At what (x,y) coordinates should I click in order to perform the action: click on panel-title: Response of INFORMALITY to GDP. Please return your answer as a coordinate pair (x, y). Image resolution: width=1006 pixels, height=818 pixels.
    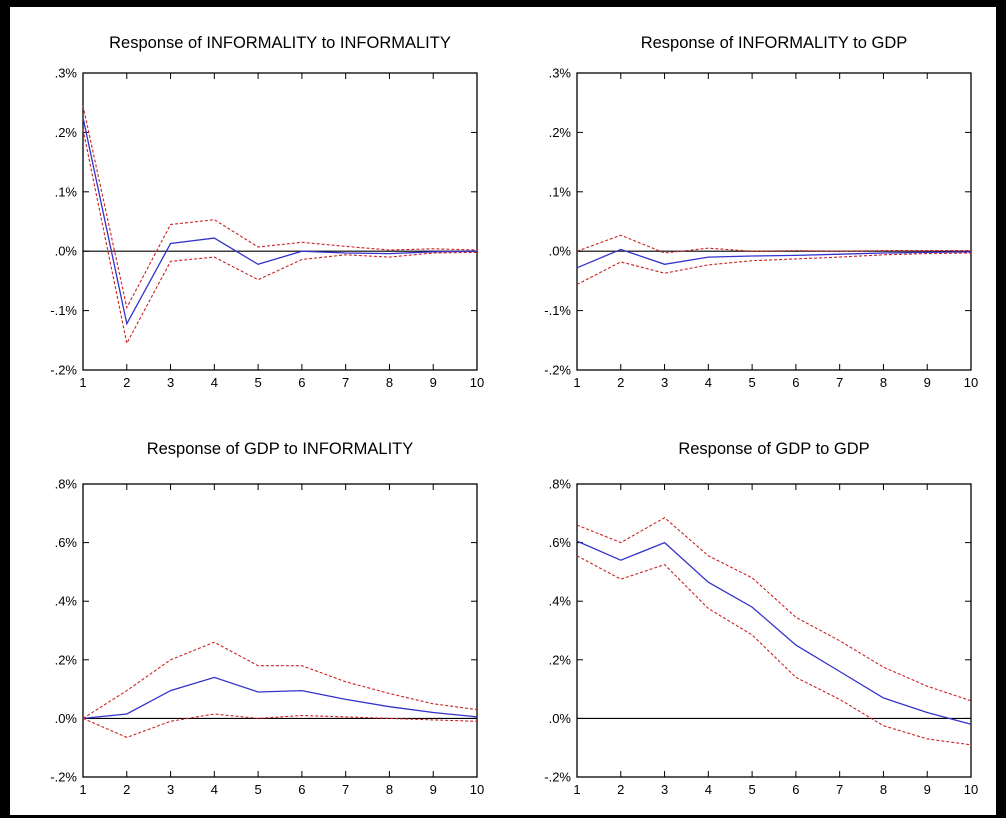
    Looking at the image, I should click on (774, 43).